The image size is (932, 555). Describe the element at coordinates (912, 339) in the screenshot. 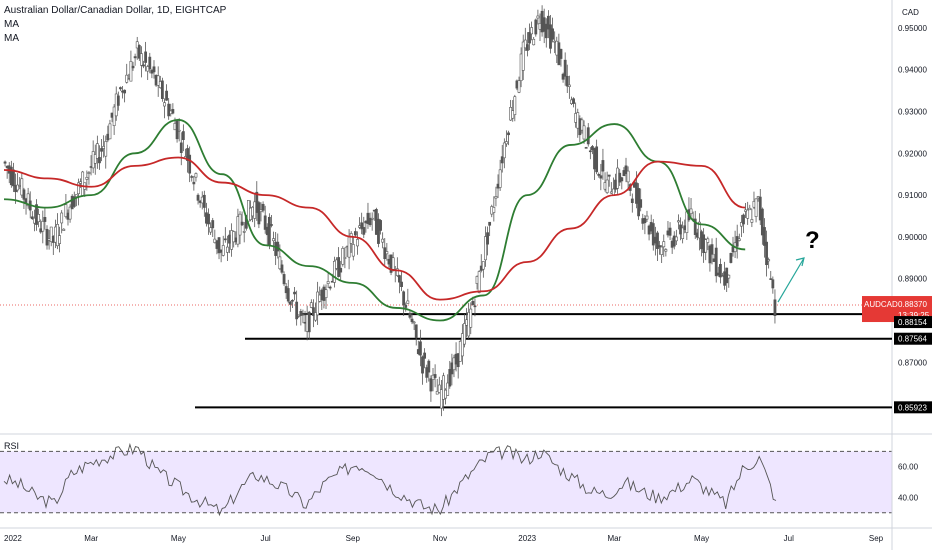

I see `level-price-label: 0.87564` at that location.